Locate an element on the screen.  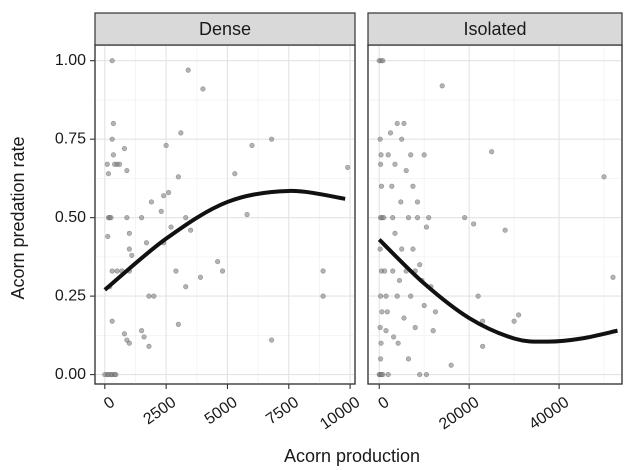
x-tick-label: 0 is located at coordinates (109, 403).